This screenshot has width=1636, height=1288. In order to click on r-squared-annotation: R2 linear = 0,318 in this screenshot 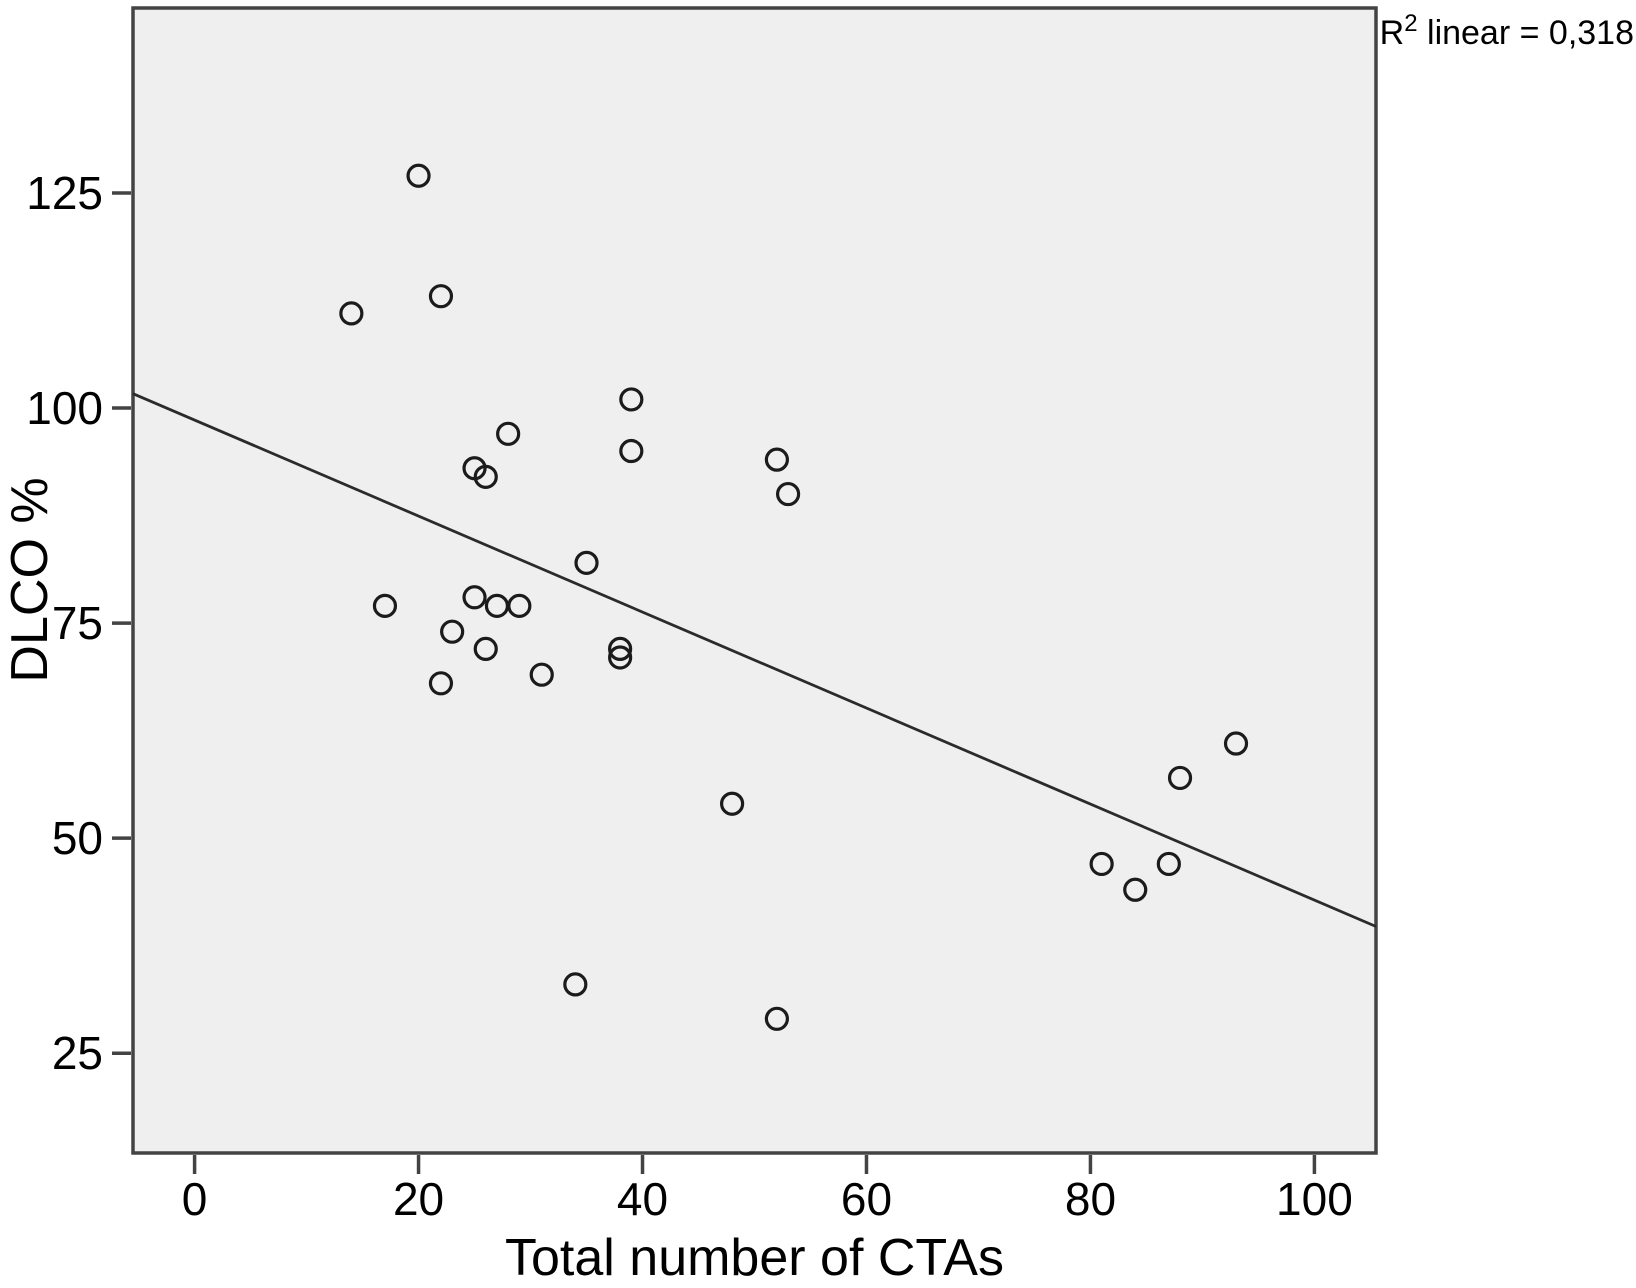, I will do `click(1507, 31)`.